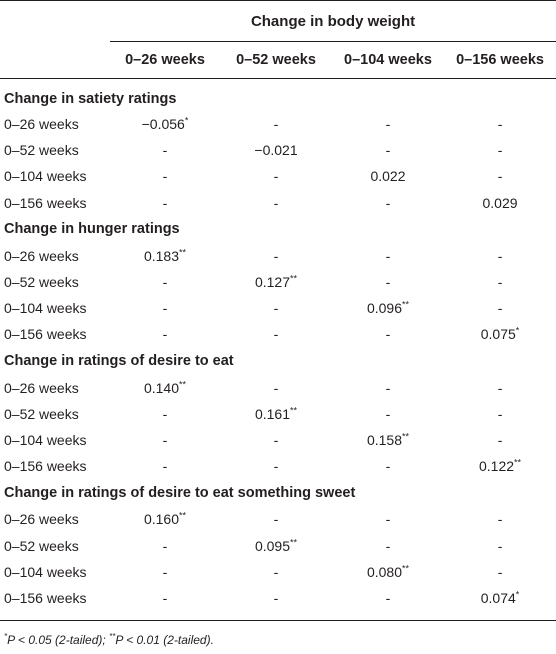  I want to click on cell-value: 0.029, so click(500, 202).